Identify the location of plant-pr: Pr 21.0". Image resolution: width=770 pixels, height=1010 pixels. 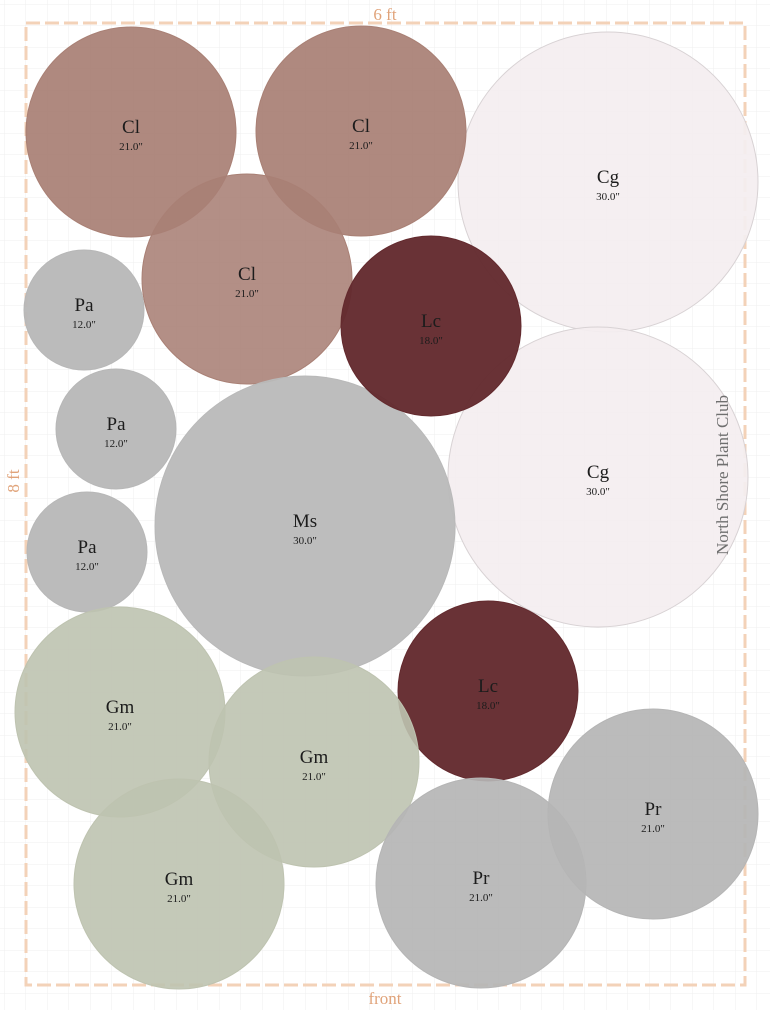
(653, 814).